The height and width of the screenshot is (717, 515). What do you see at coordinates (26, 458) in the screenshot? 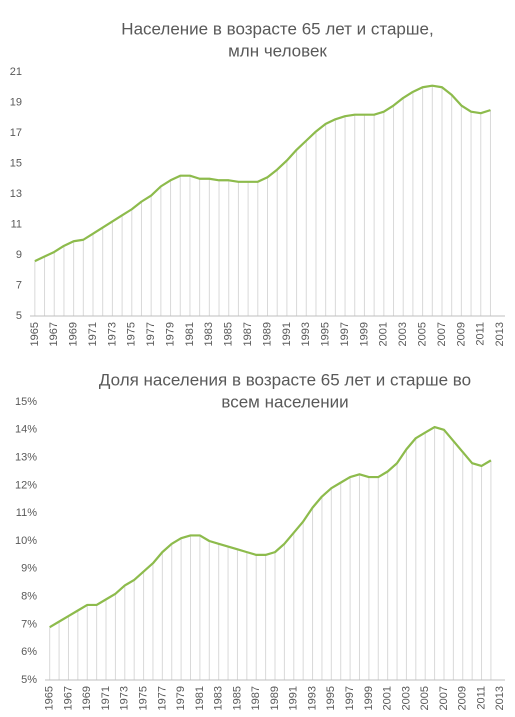
I see `y-tick-label: 13%` at bounding box center [26, 458].